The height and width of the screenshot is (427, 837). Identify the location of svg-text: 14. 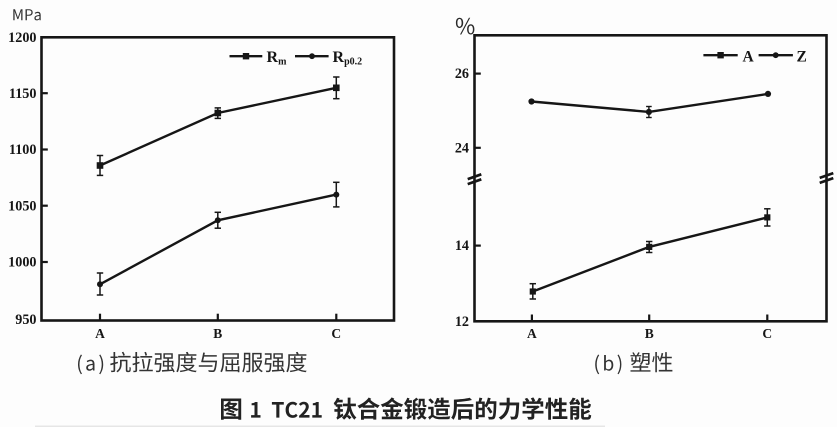
(462, 246).